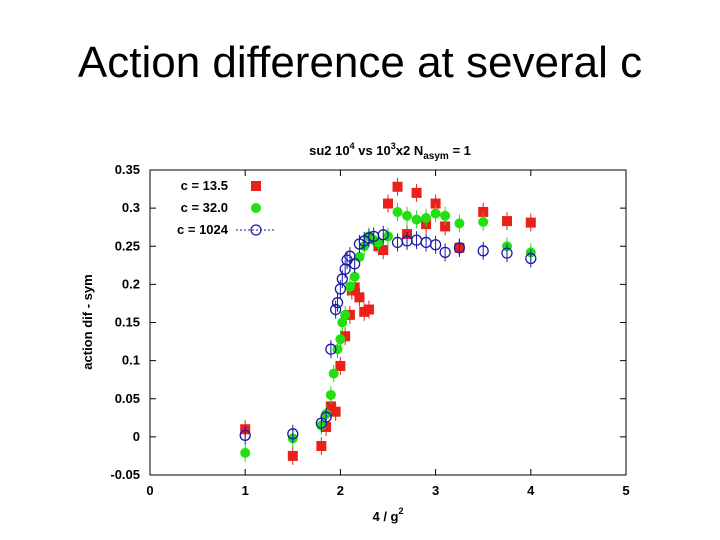  Describe the element at coordinates (385, 516) in the screenshot. I see `x-axis-label-base: 4 / g` at that location.